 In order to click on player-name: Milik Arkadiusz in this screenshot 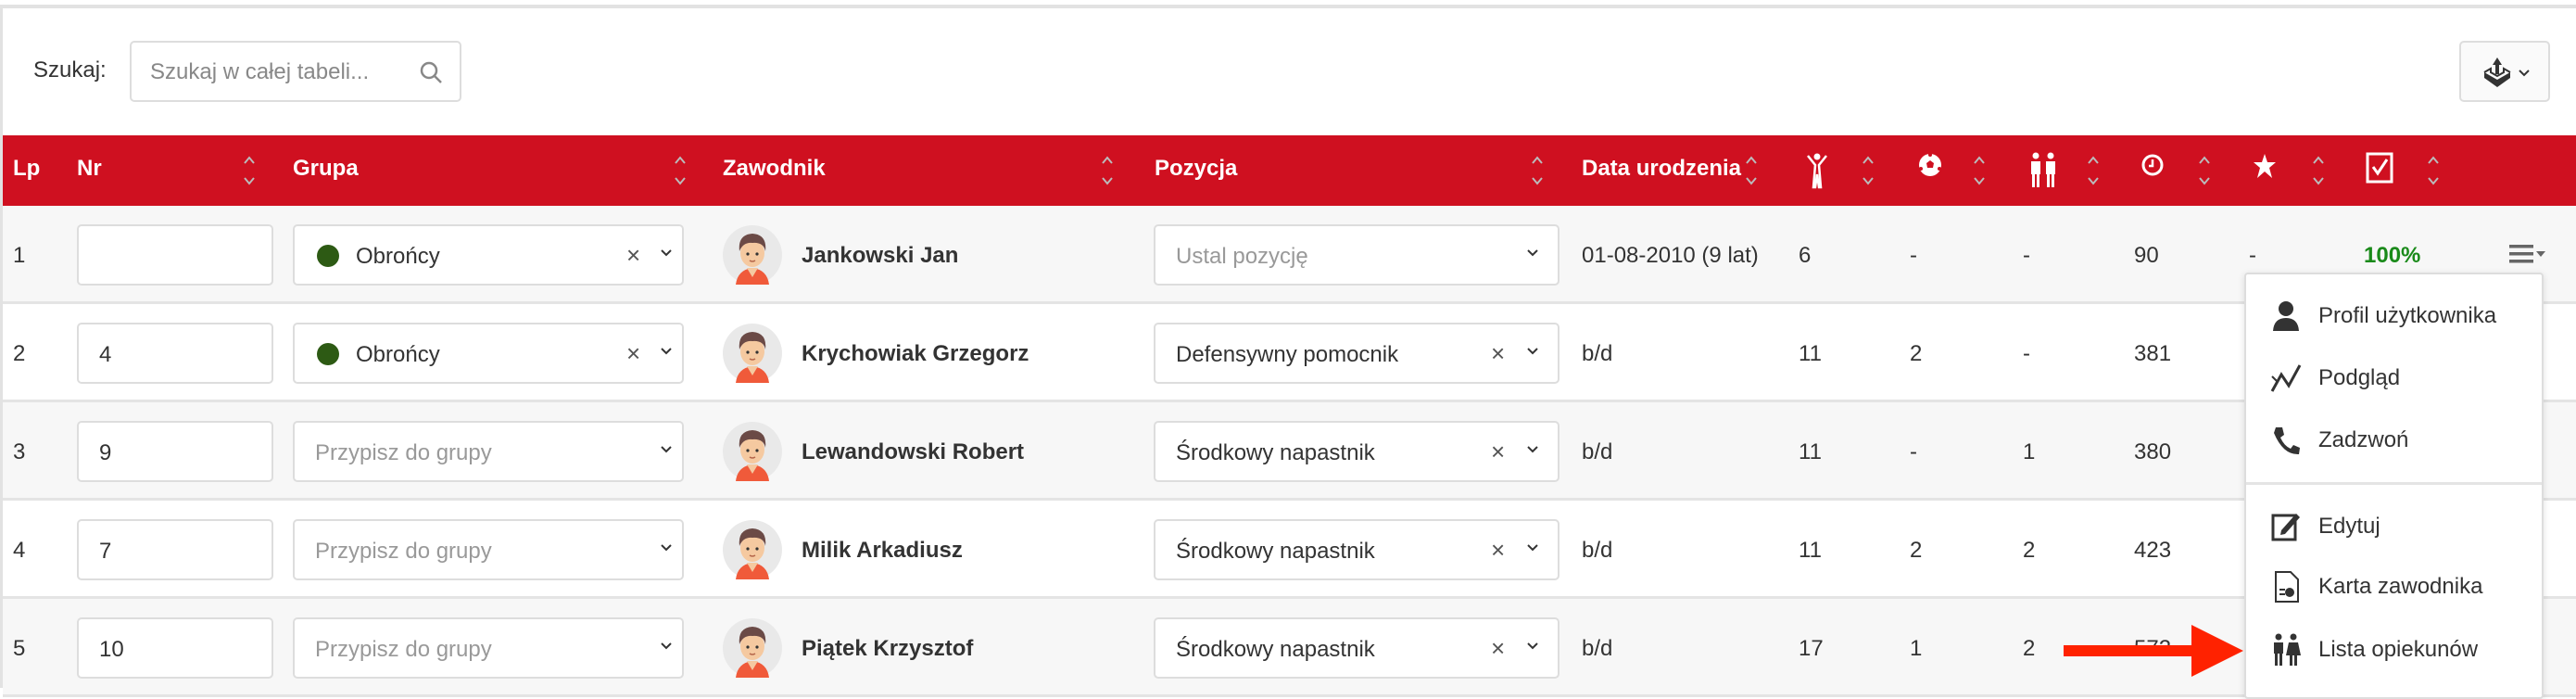, I will do `click(882, 550)`.